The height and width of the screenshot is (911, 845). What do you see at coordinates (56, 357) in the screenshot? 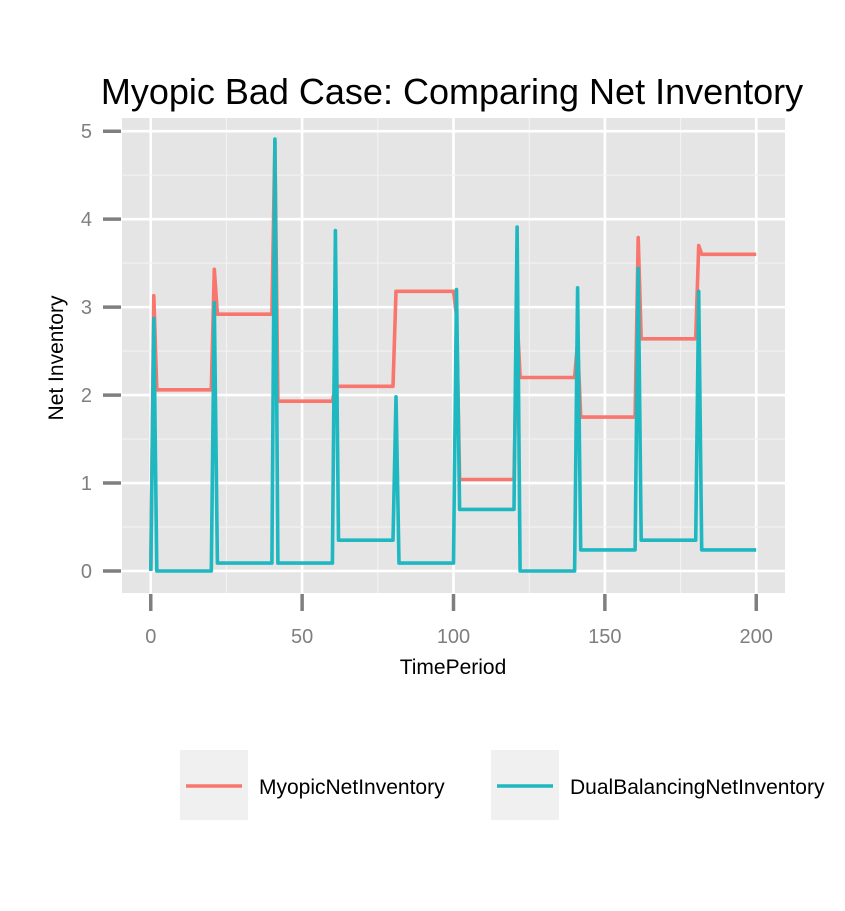
I see `y-axis-title: Net Inventory` at bounding box center [56, 357].